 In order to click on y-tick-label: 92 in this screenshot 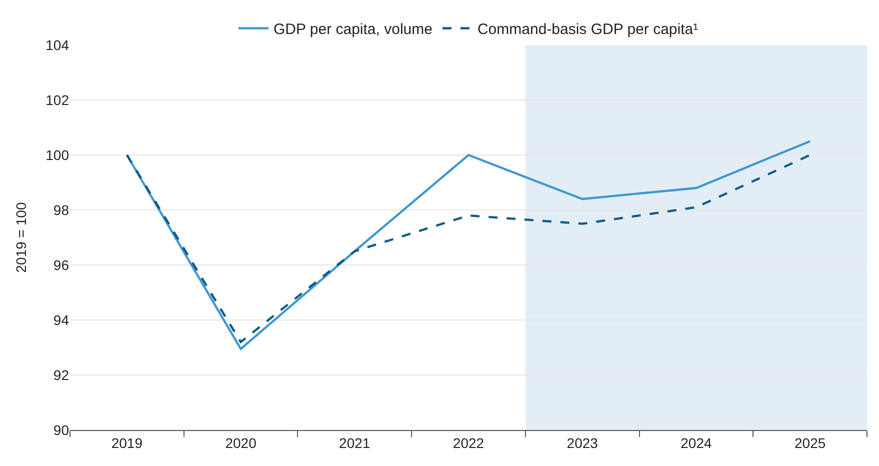, I will do `click(61, 374)`.